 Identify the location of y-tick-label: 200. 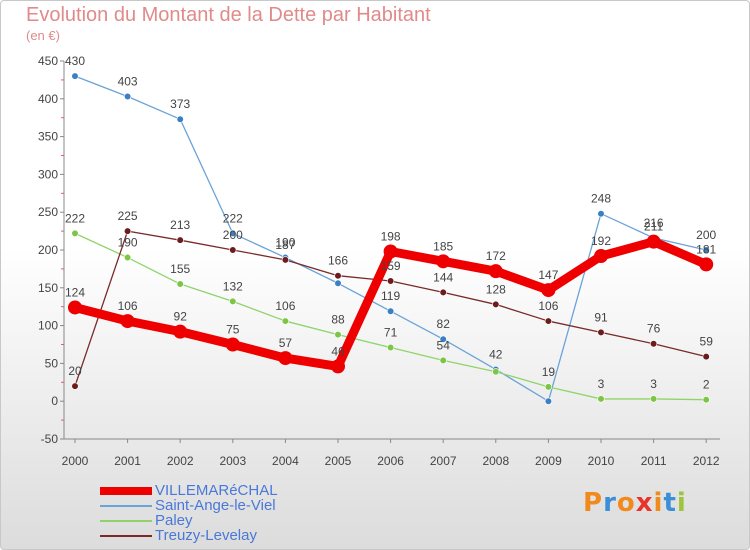
(48, 250).